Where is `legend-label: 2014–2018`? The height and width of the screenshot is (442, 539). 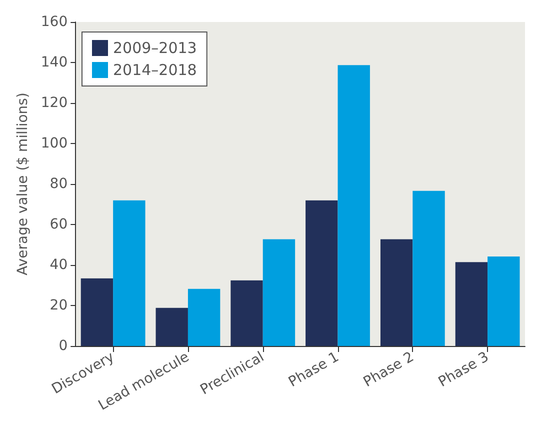
legend-label: 2014–2018 is located at coordinates (155, 70).